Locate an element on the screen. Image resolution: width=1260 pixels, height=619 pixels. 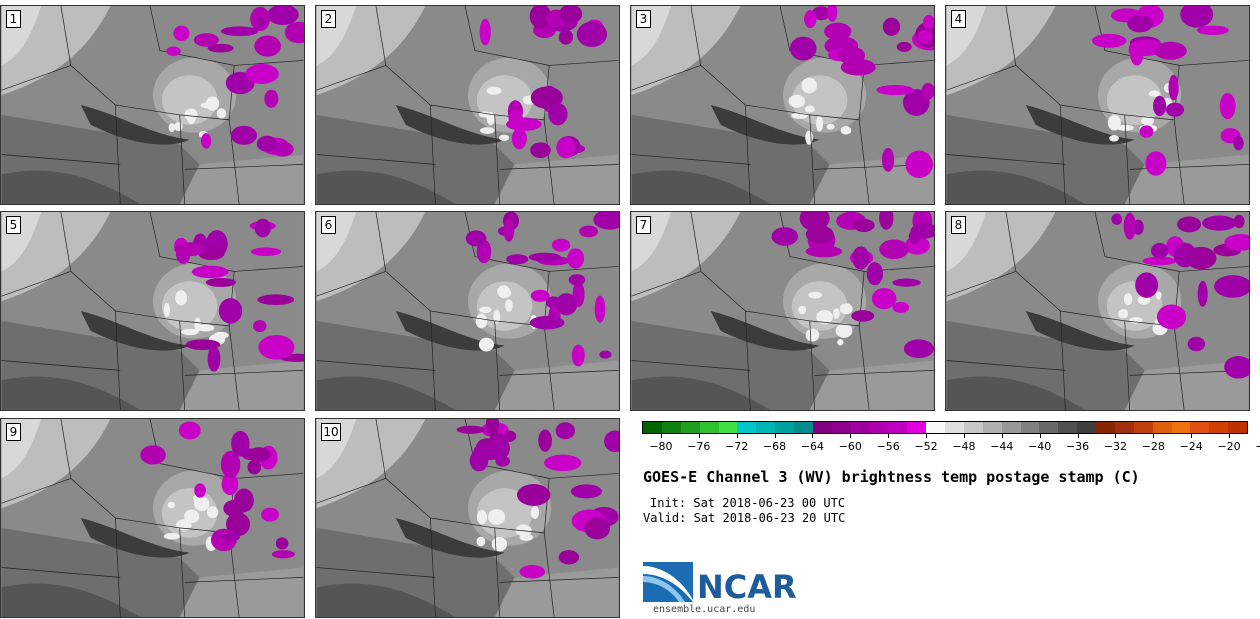
colorbar-tick-label: −52 is located at coordinates (926, 446).